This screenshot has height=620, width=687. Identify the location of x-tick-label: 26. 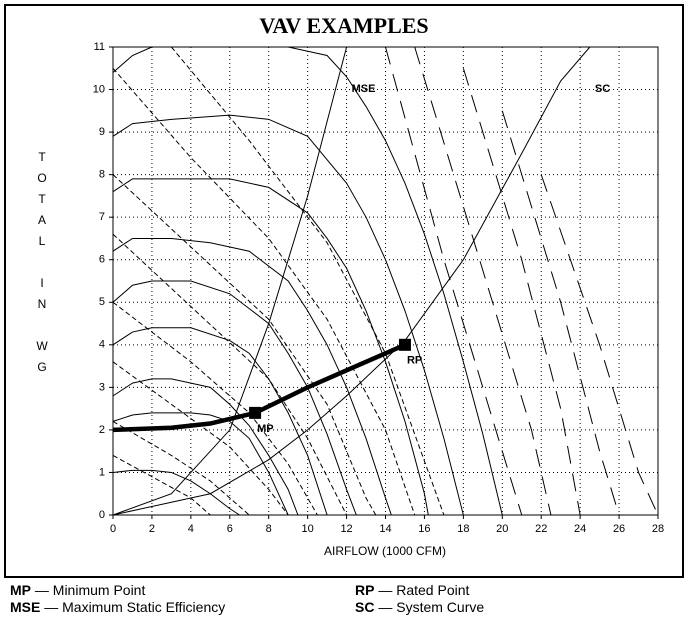
(619, 529).